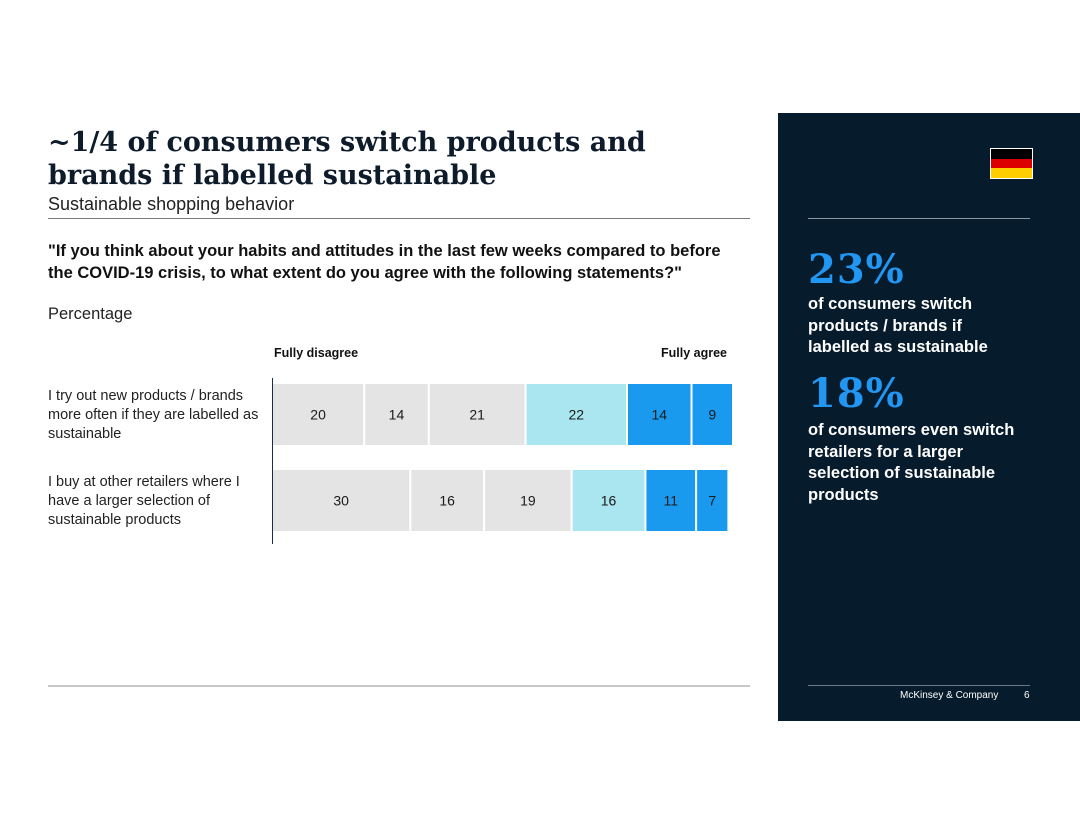  Describe the element at coordinates (316, 353) in the screenshot. I see `scale-left-label: Fully disagree` at that location.